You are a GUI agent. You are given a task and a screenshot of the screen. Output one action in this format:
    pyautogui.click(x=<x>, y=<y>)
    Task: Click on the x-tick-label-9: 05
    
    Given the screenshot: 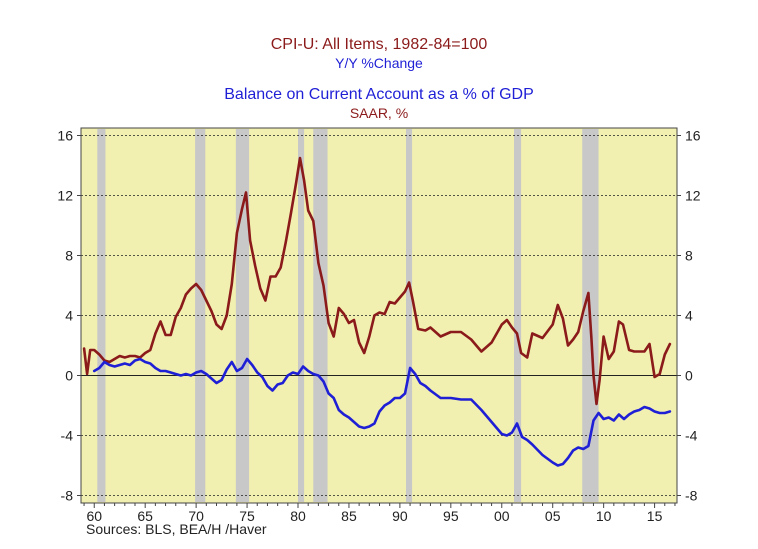 What is the action you would take?
    pyautogui.click(x=553, y=516)
    